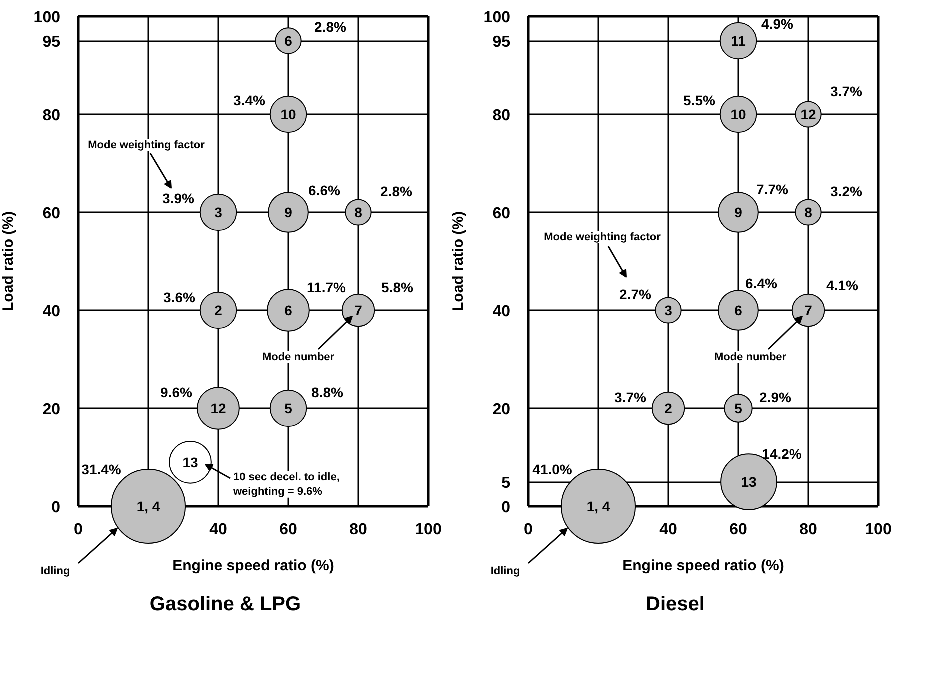 Image resolution: width=932 pixels, height=684 pixels. Describe the element at coordinates (847, 192) in the screenshot. I see `annotation: 3.2%` at that location.